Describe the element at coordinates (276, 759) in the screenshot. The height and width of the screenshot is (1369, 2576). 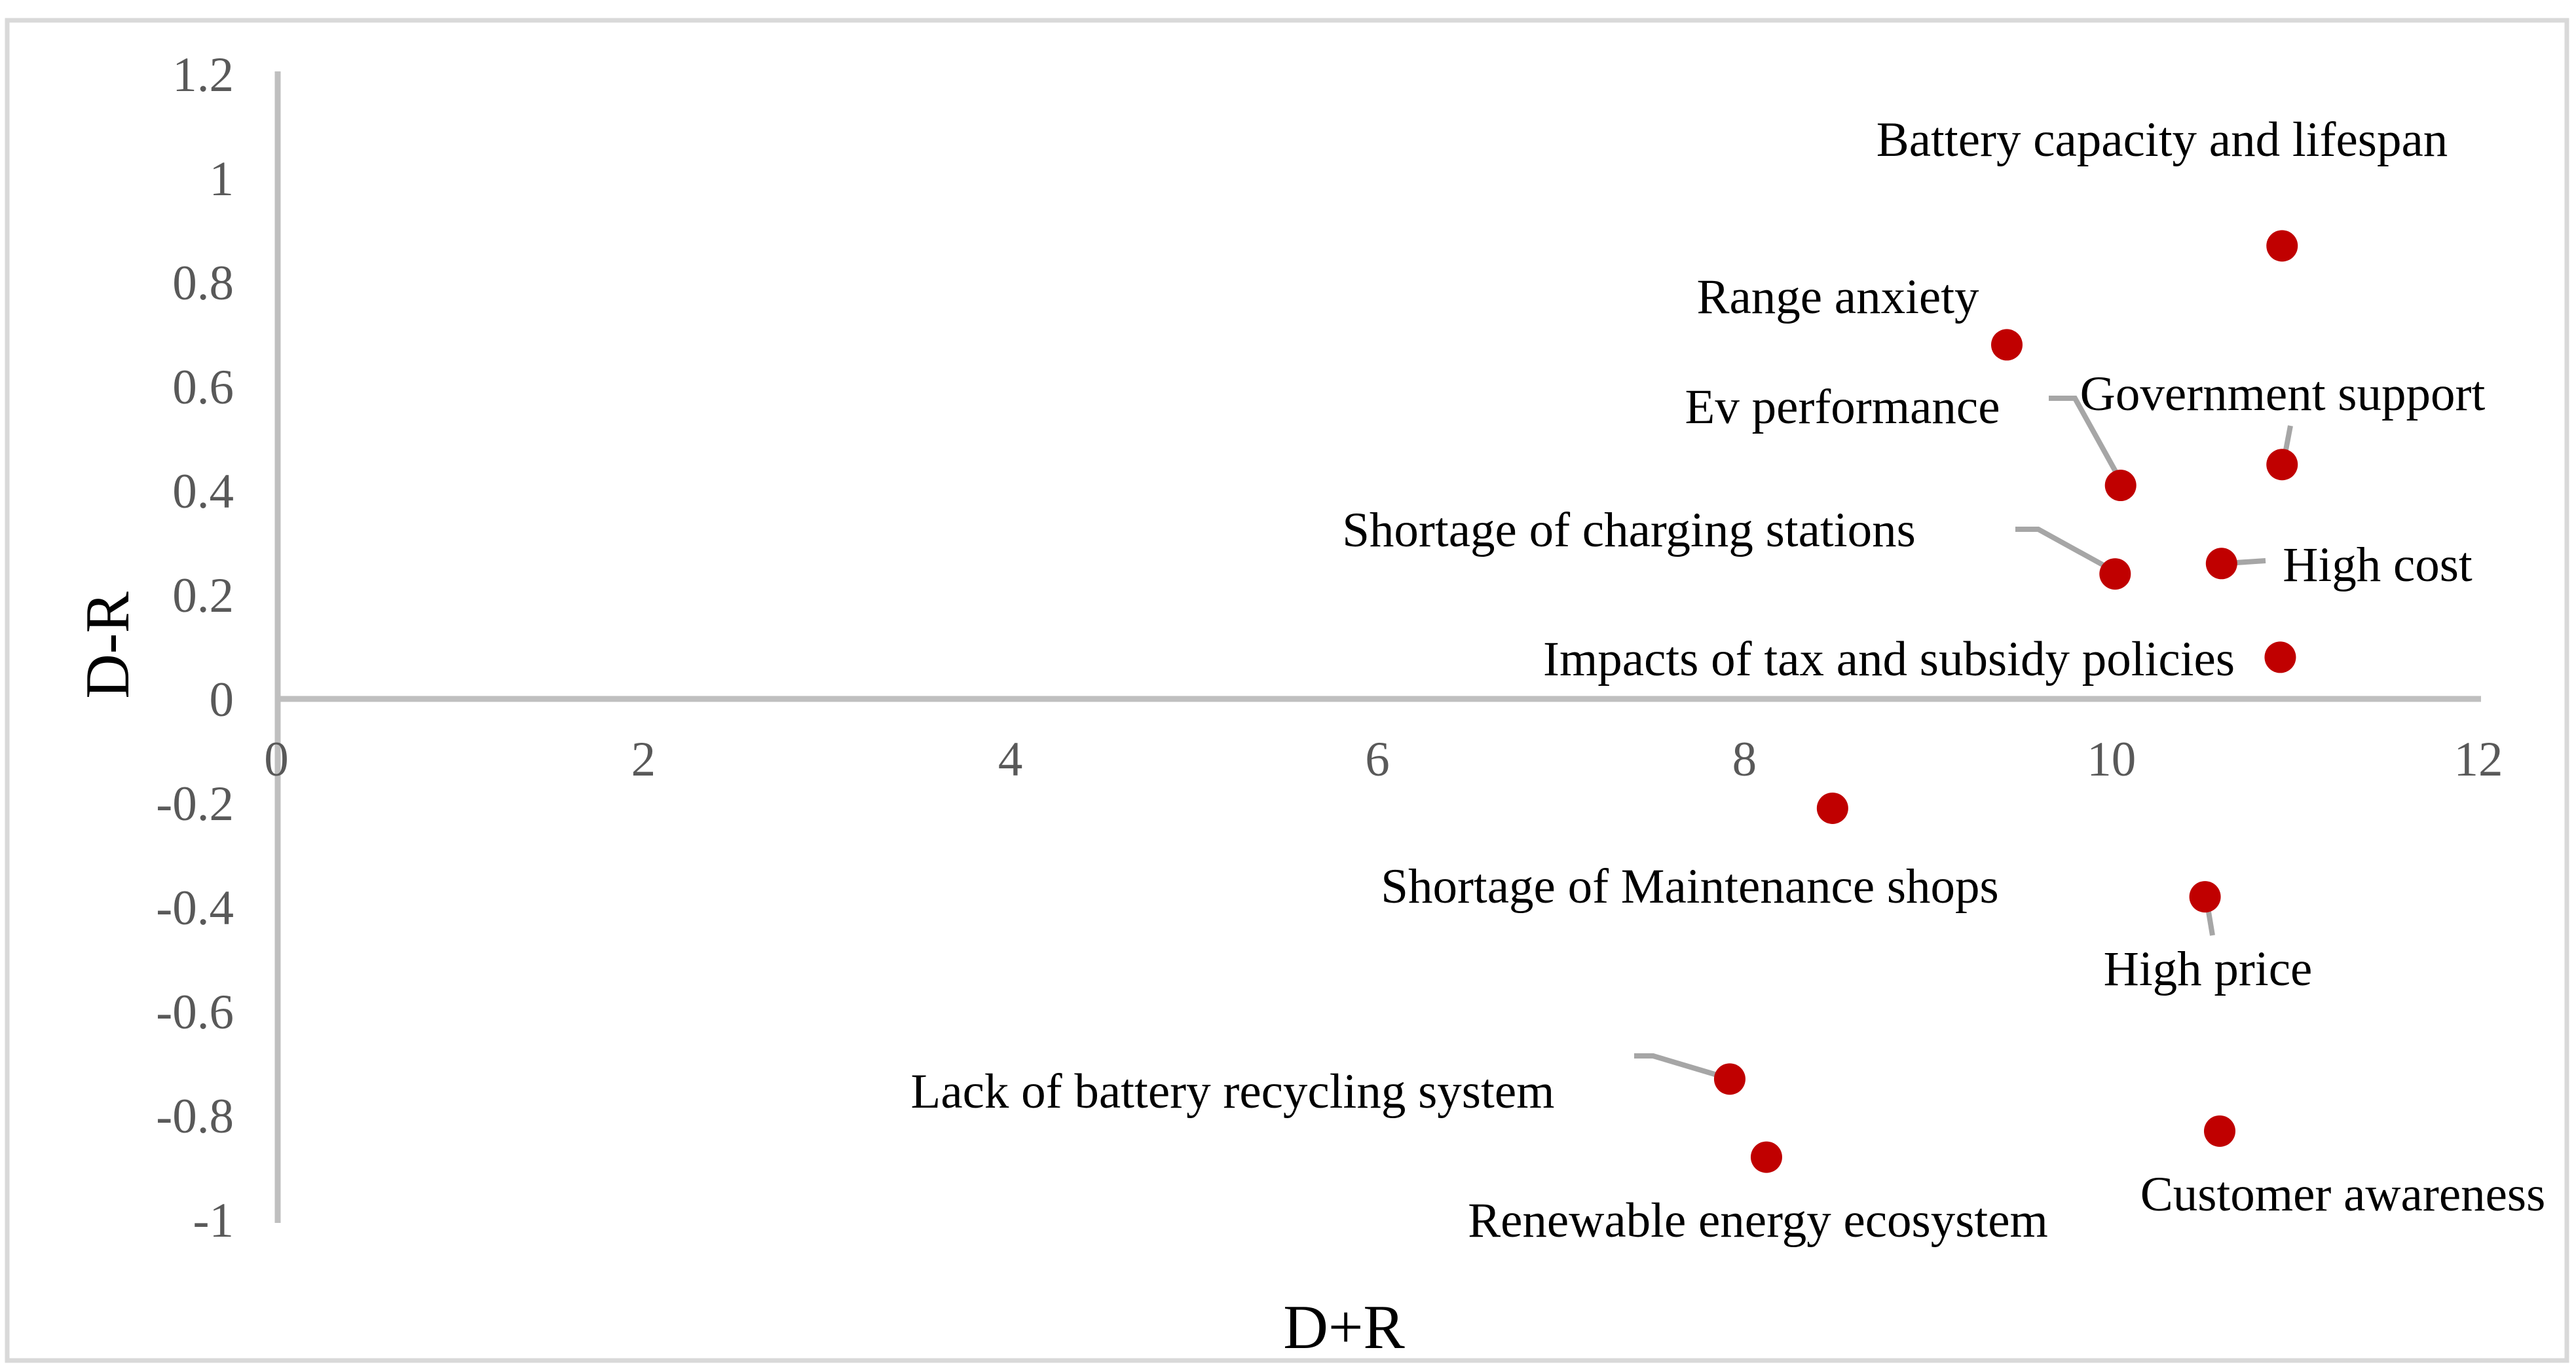
I see `x-tick-label: 0` at that location.